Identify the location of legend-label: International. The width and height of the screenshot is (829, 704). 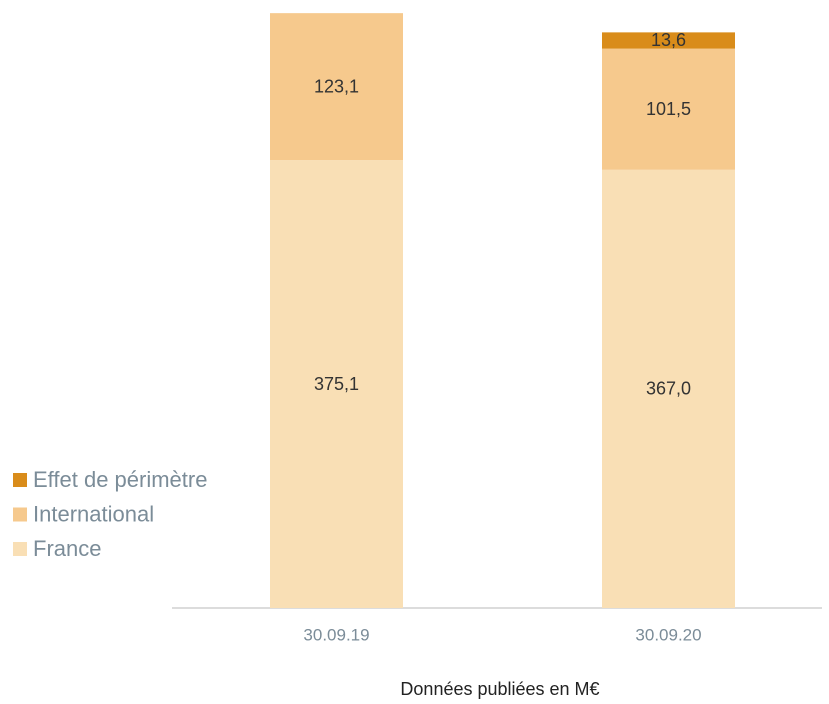
(93, 513).